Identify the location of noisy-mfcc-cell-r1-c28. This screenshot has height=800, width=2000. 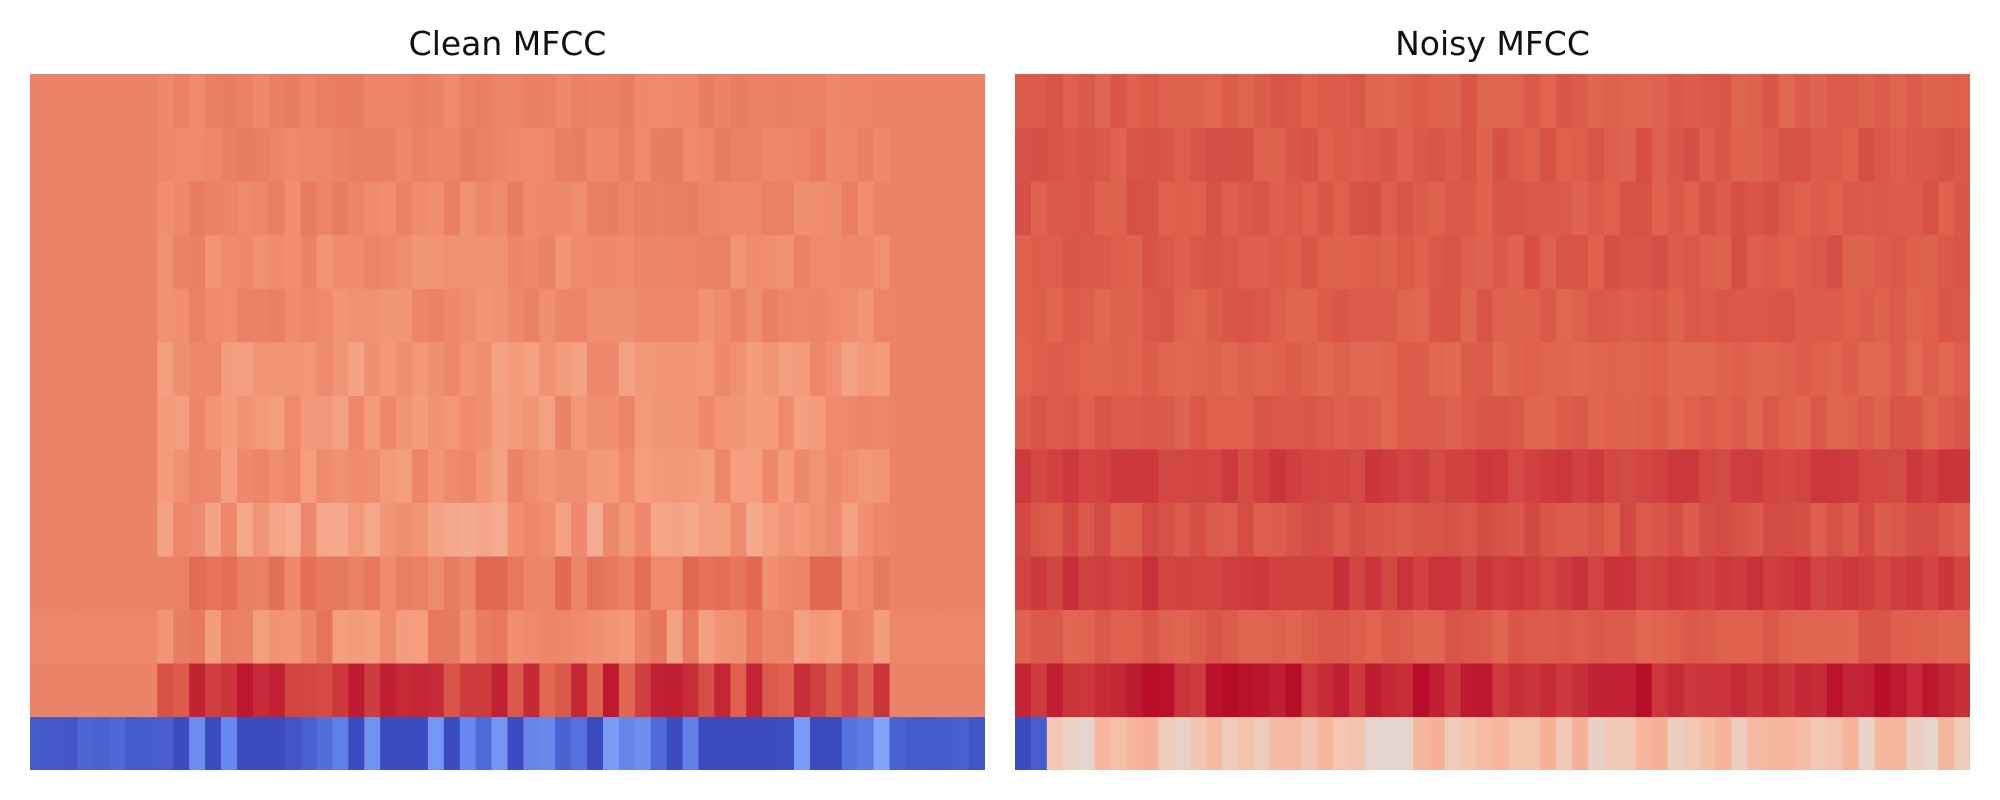
(1469, 690).